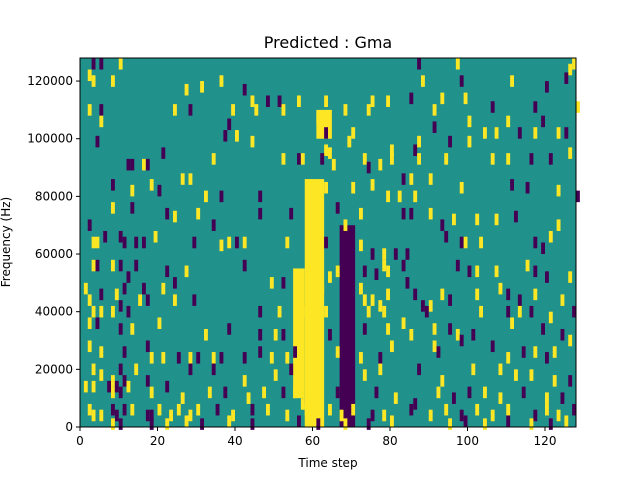 The width and height of the screenshot is (640, 480). I want to click on chart-title: Predicted : Gma, so click(328, 42).